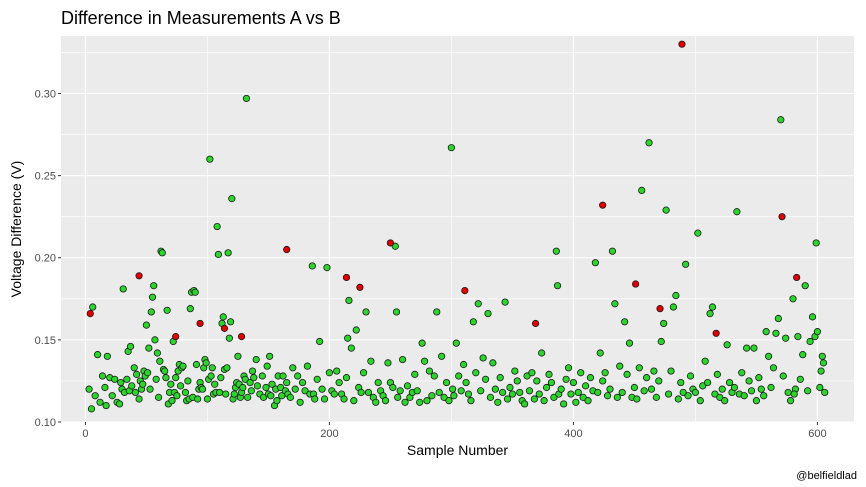  What do you see at coordinates (817, 434) in the screenshot?
I see `x-tick-label: 600` at bounding box center [817, 434].